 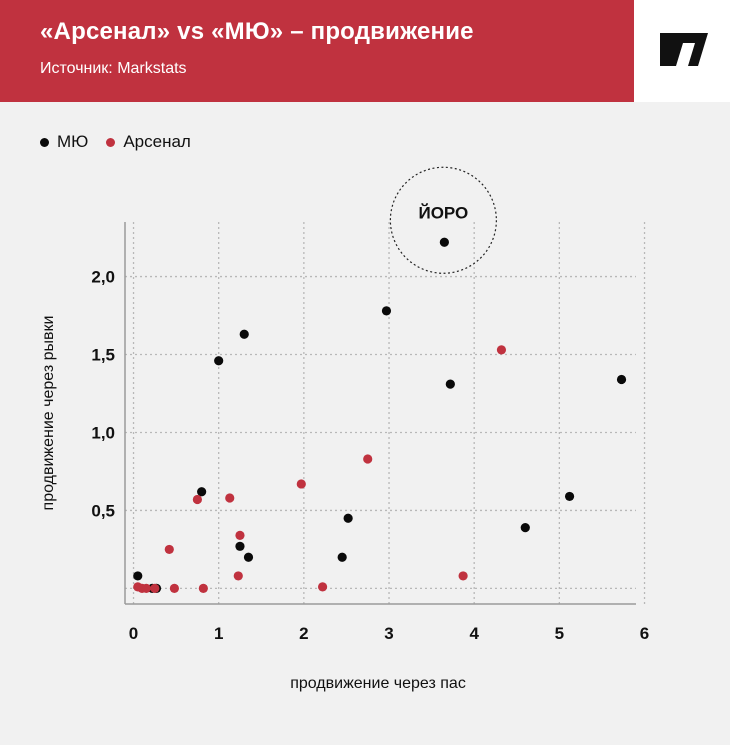 I want to click on x-tick-label: 6, so click(x=644, y=633).